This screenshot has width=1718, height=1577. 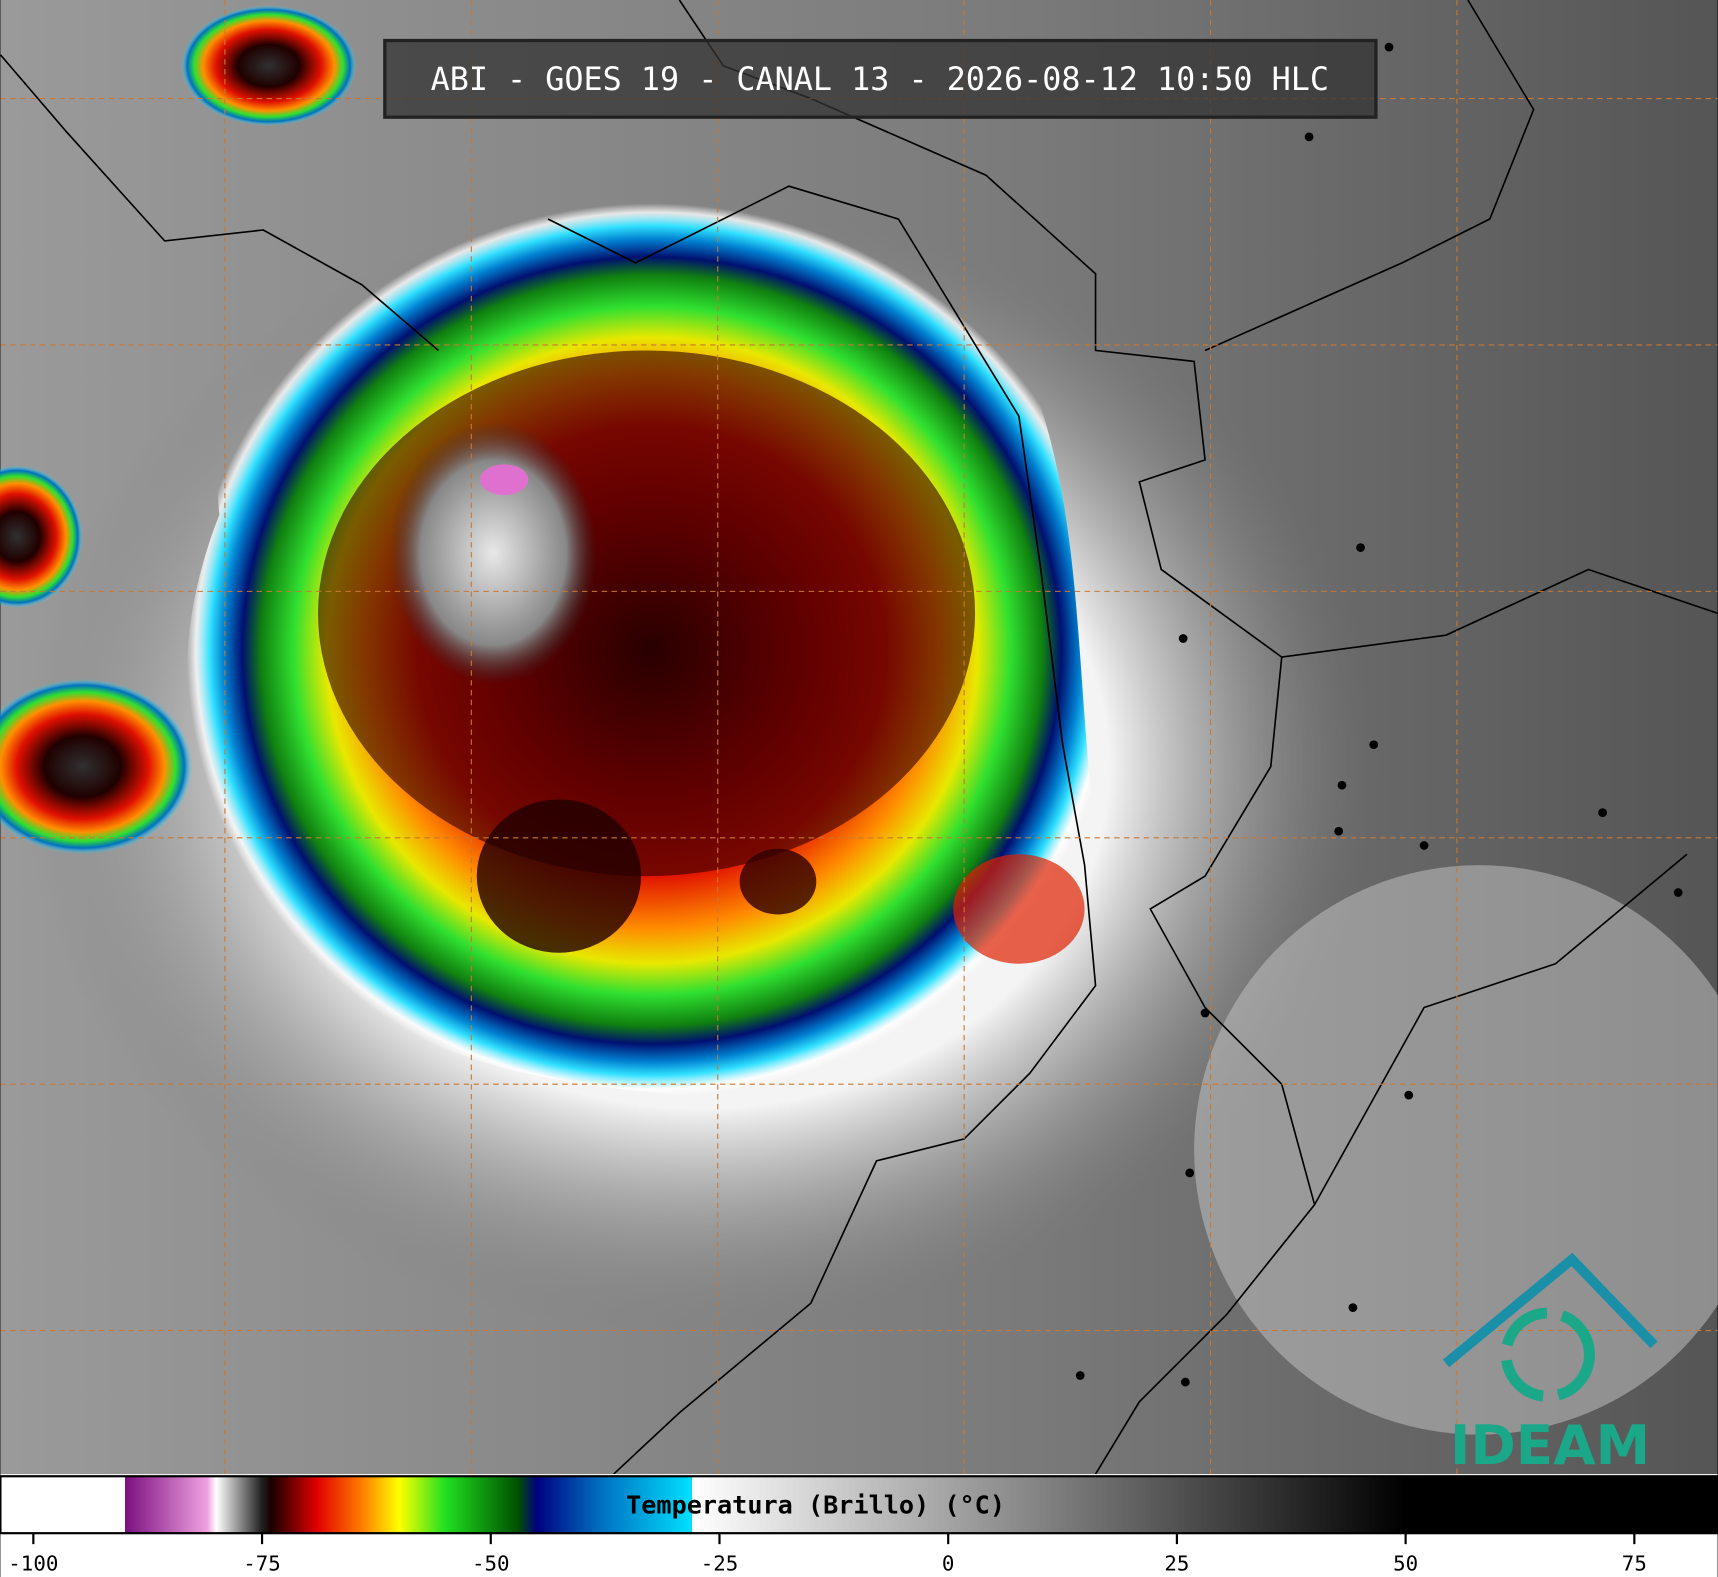 I want to click on colorbar-tick-label: 0, so click(x=948, y=1563).